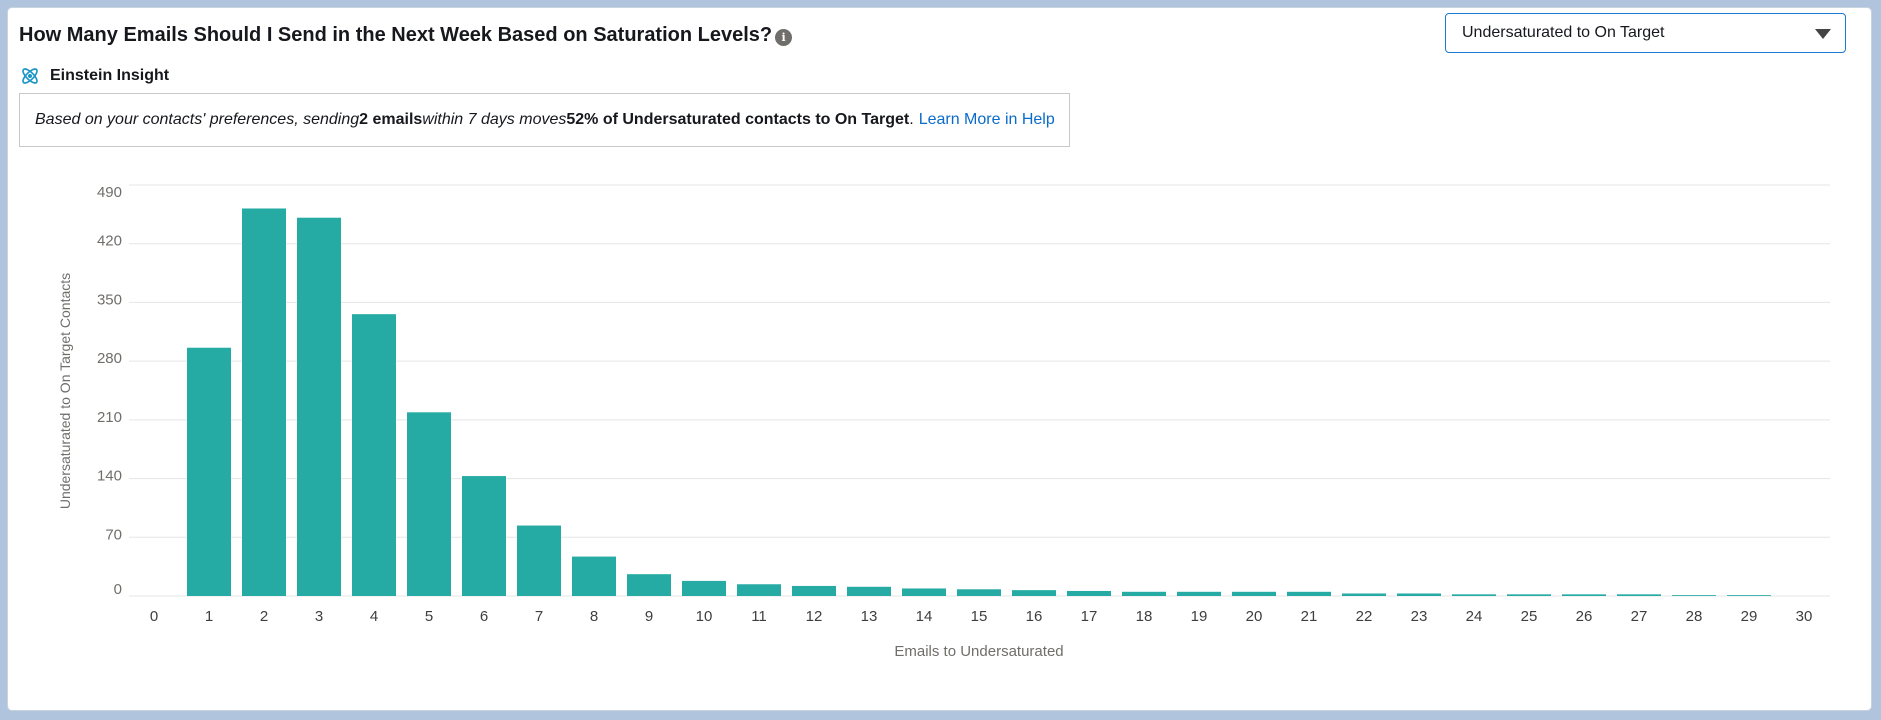 This screenshot has width=1881, height=720. I want to click on insight-text-part2: within 7 days moves, so click(494, 119).